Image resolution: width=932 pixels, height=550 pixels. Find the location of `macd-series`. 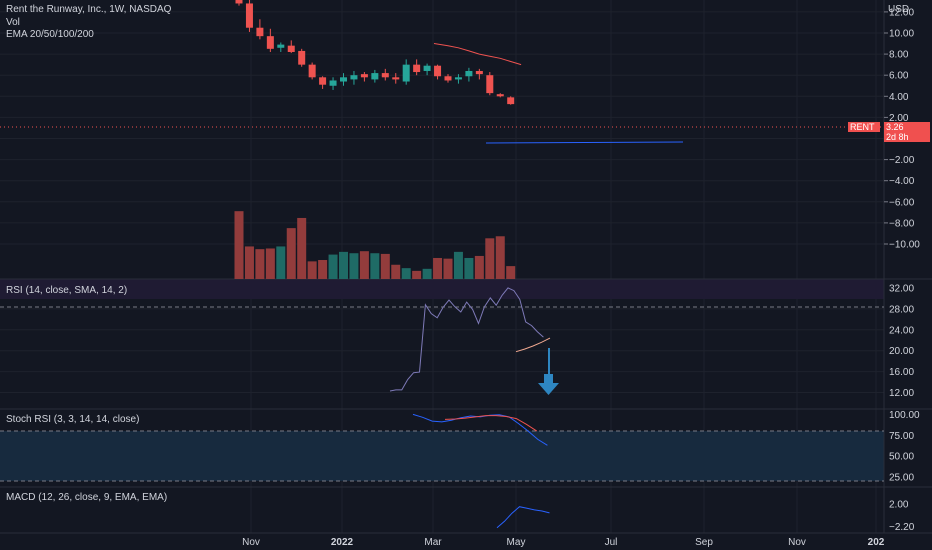

macd-series is located at coordinates (523, 517).